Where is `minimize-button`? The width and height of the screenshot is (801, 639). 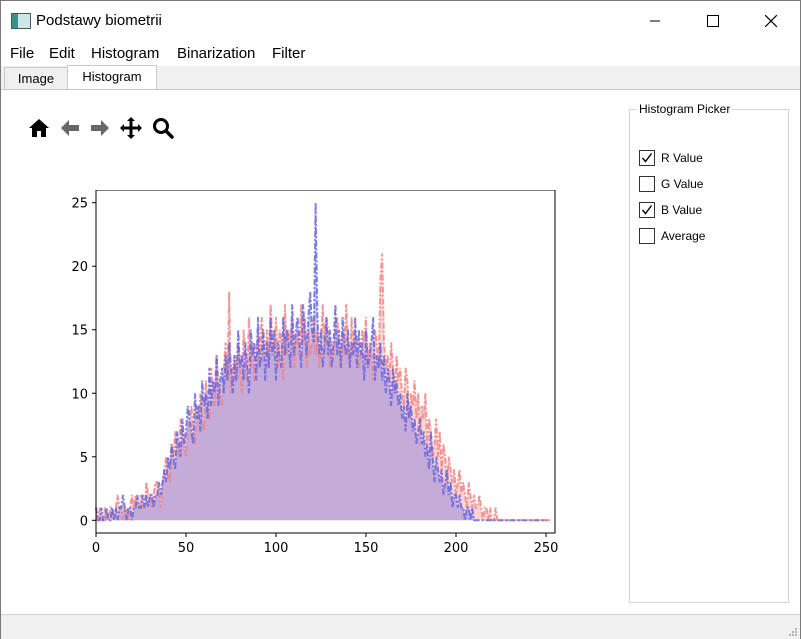
minimize-button is located at coordinates (655, 21).